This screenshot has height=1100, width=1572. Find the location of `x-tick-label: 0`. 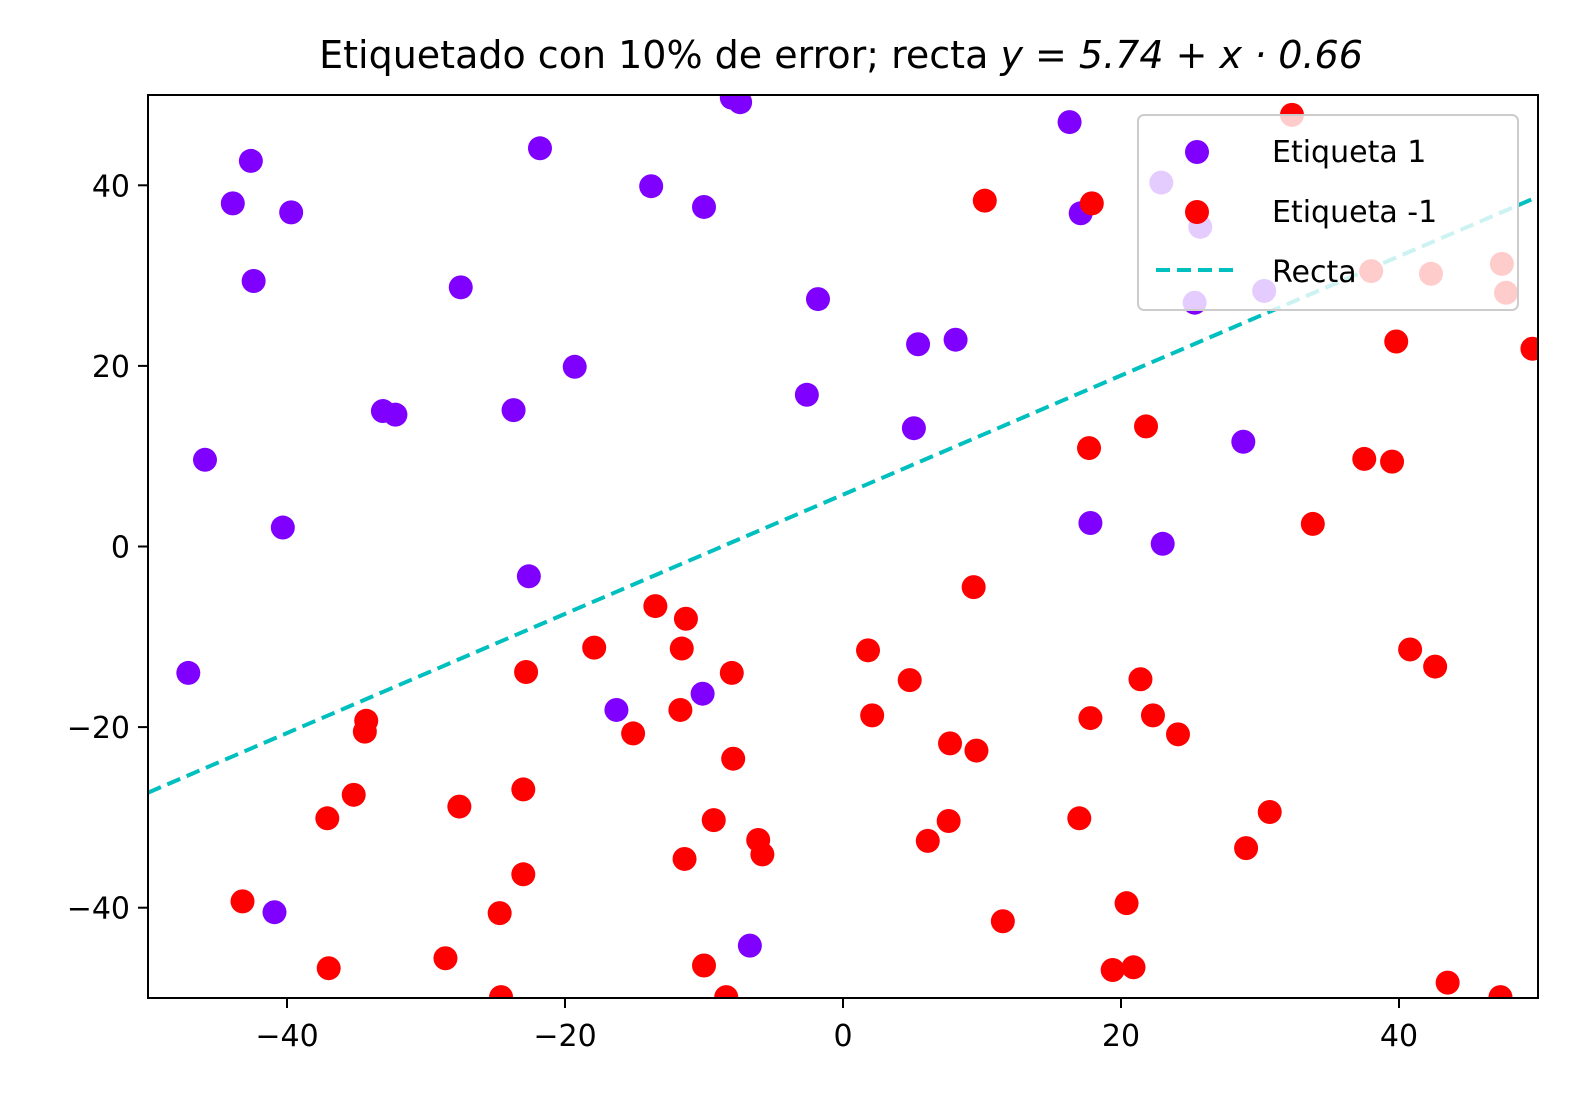

x-tick-label: 0 is located at coordinates (842, 1036).